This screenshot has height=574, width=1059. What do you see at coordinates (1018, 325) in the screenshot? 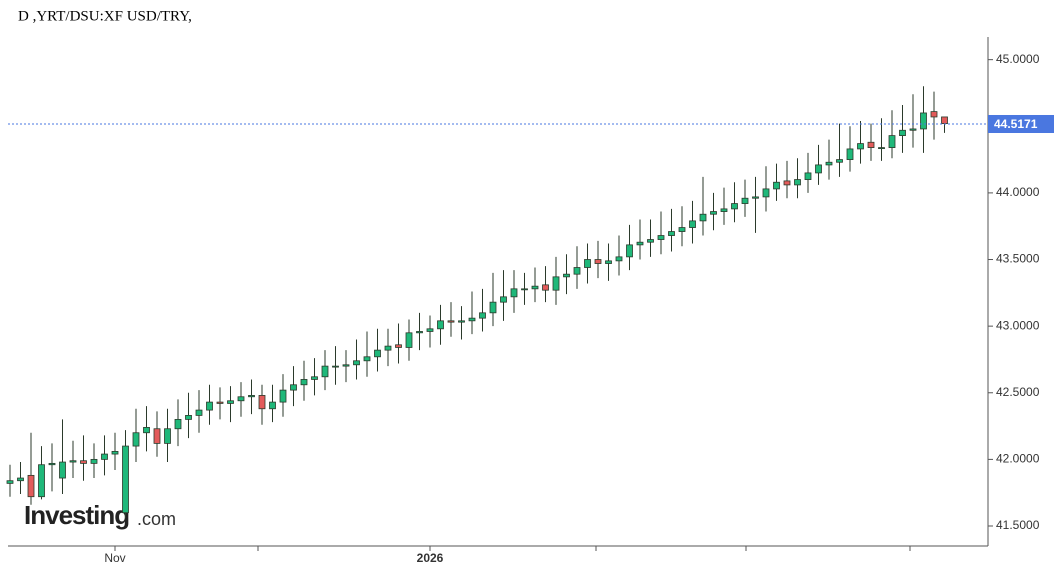
I see `y-tick-label: 43.0000` at bounding box center [1018, 325].